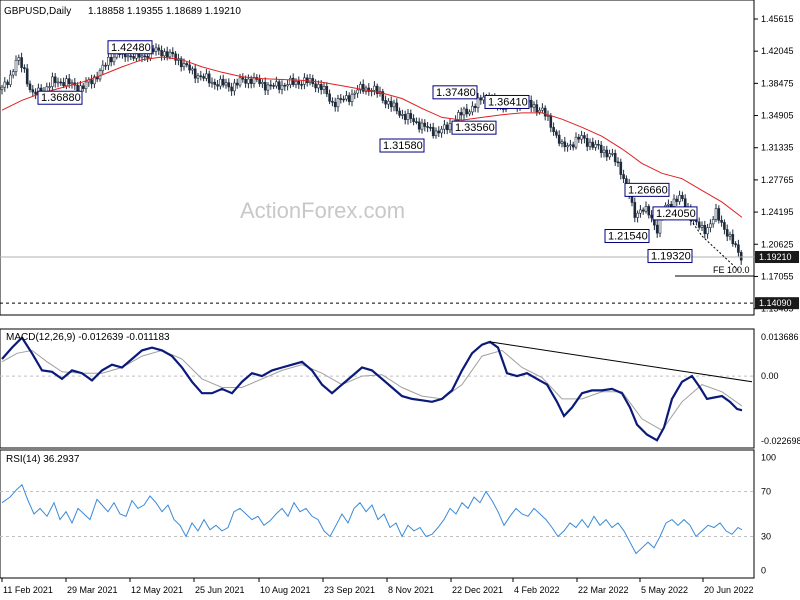 The image size is (800, 600). I want to click on pivot-label: 1.24050, so click(676, 214).